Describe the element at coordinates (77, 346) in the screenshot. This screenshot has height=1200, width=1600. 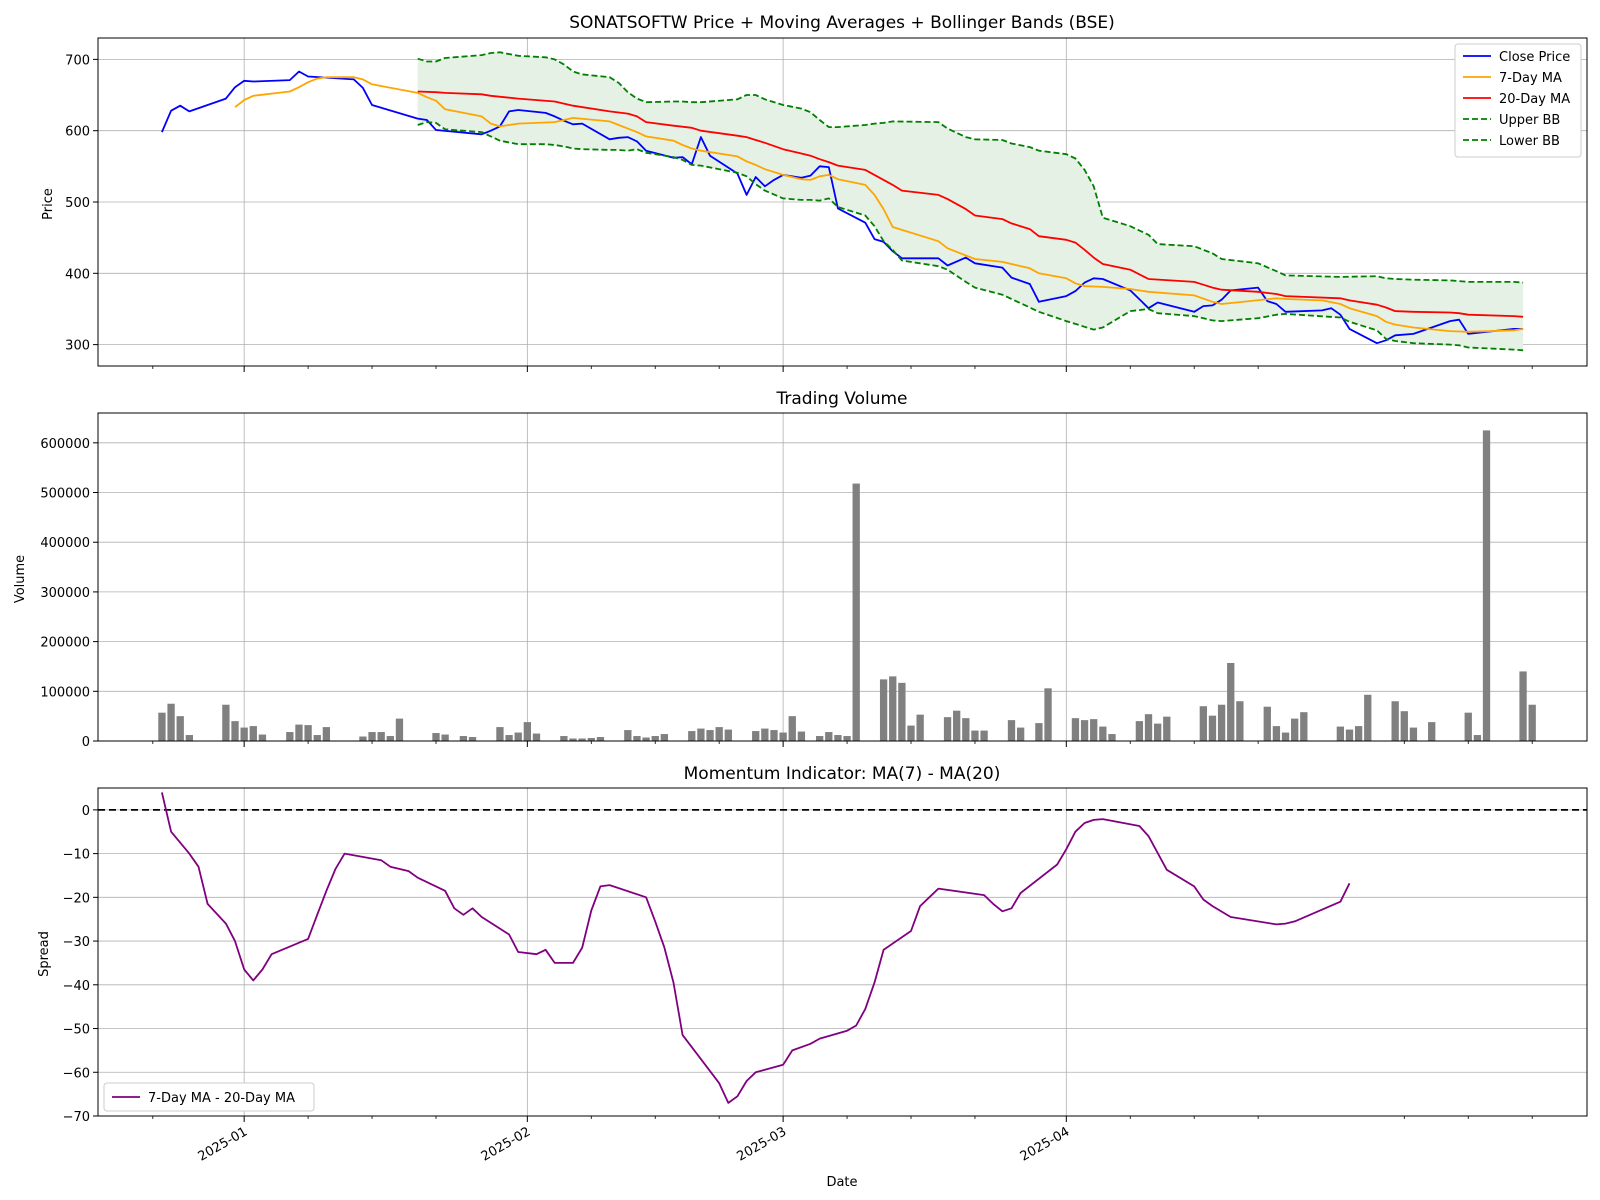
I see `y-tick-label: 300` at that location.